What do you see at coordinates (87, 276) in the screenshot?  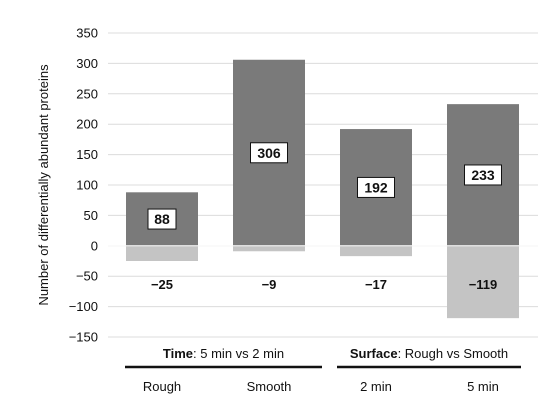 I see `y-tick-label: −50` at bounding box center [87, 276].